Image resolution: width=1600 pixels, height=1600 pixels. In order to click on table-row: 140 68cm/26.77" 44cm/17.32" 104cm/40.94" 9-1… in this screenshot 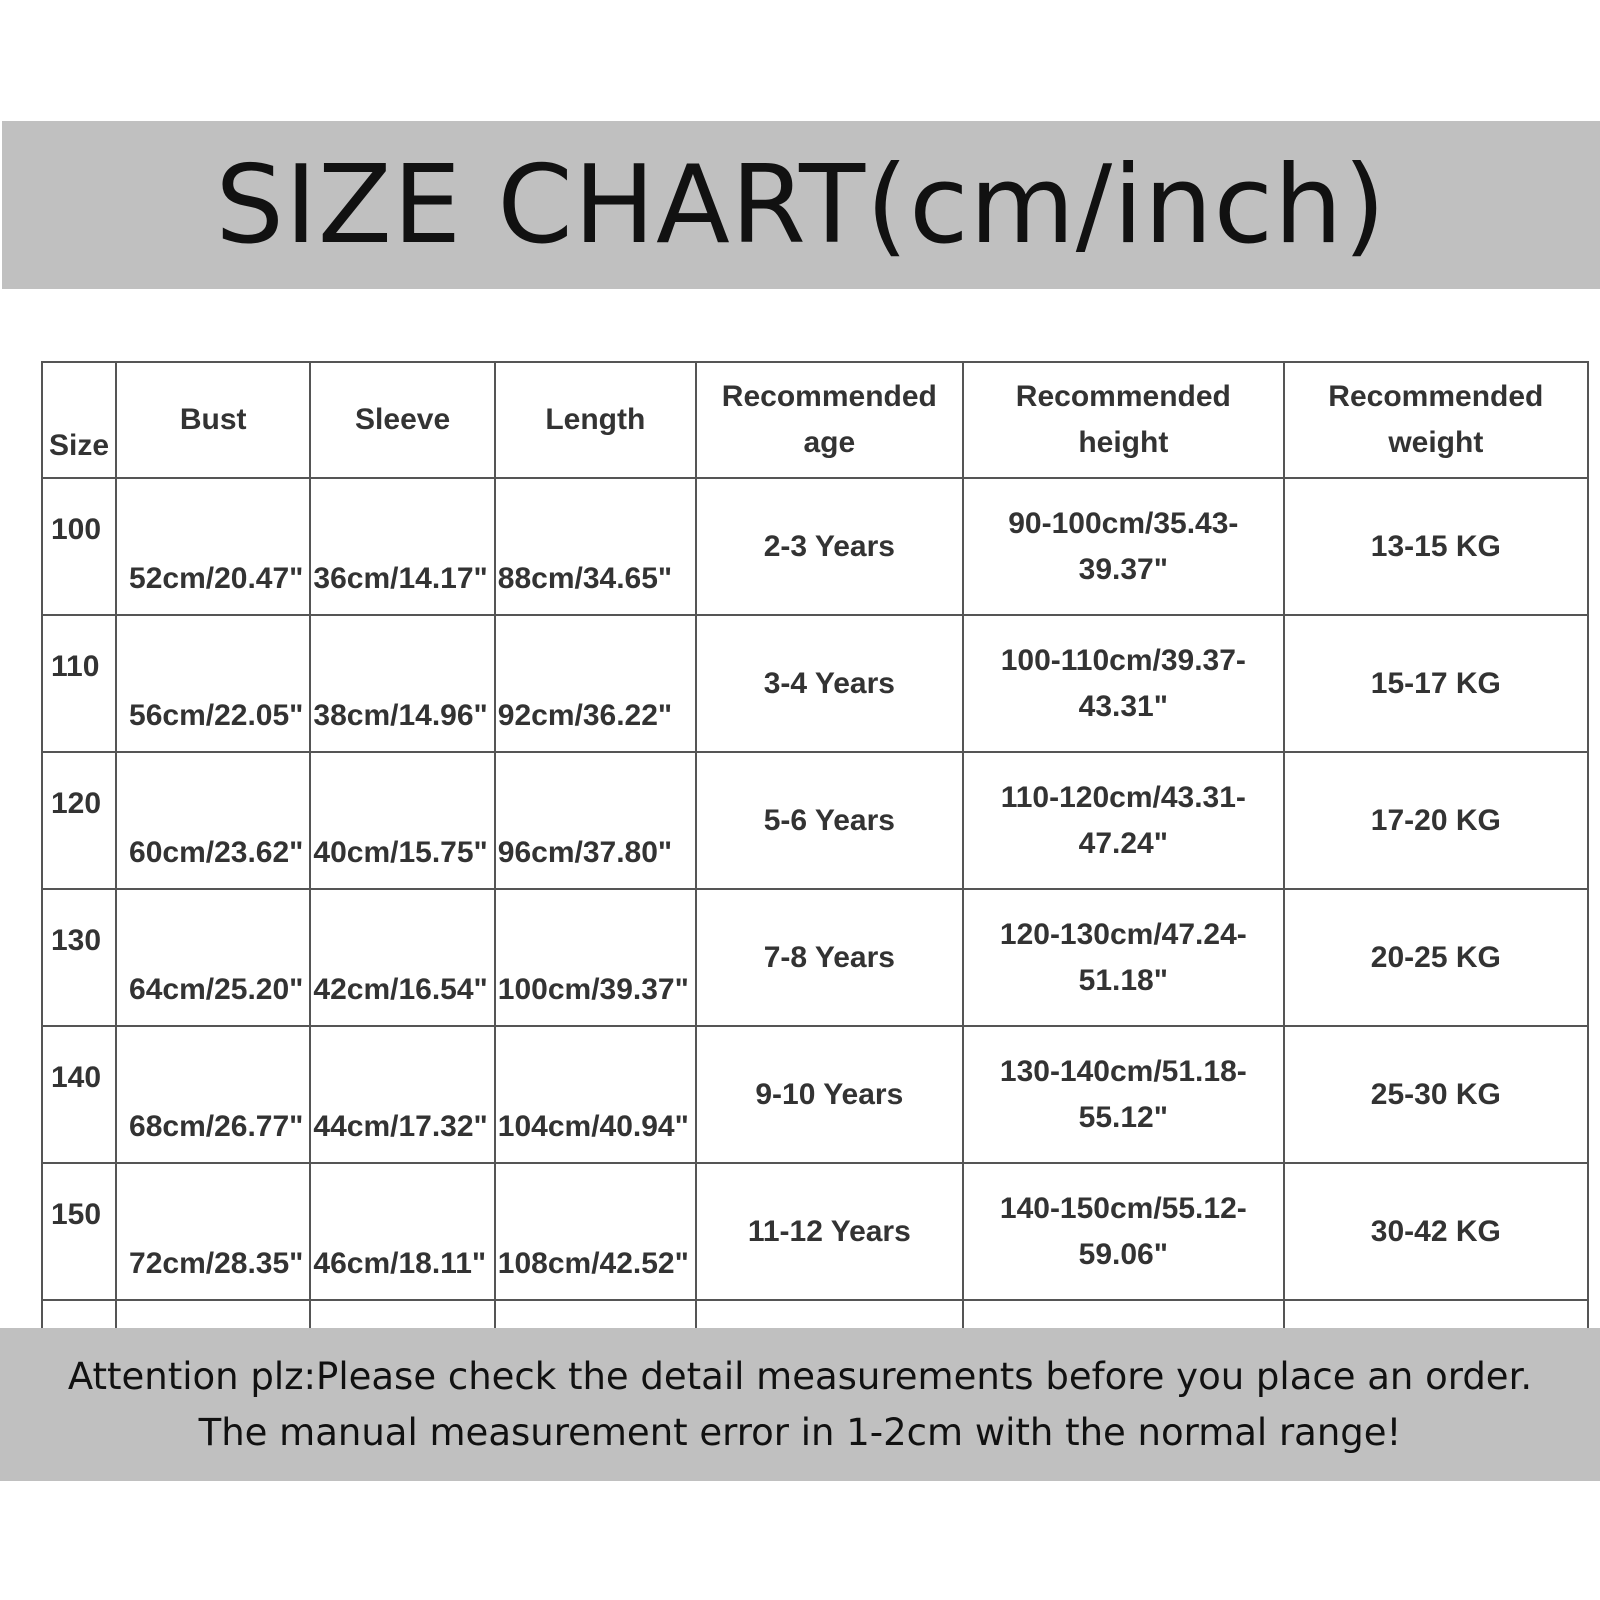, I will do `click(814, 1094)`.